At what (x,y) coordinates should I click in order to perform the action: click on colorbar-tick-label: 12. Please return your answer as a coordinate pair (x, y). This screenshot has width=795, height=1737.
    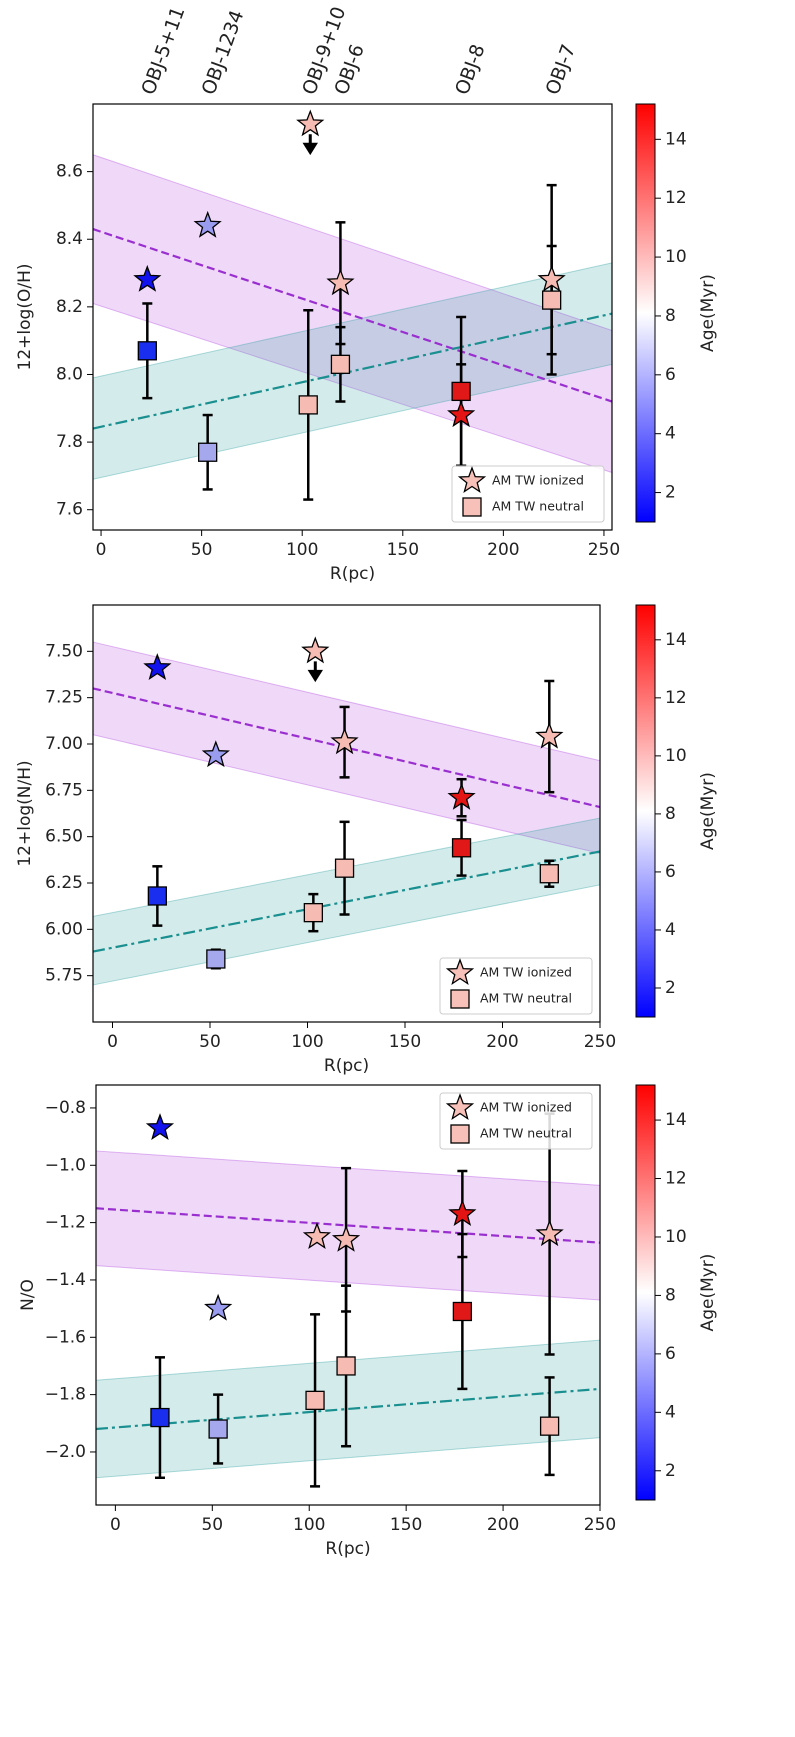
    Looking at the image, I should click on (676, 1179).